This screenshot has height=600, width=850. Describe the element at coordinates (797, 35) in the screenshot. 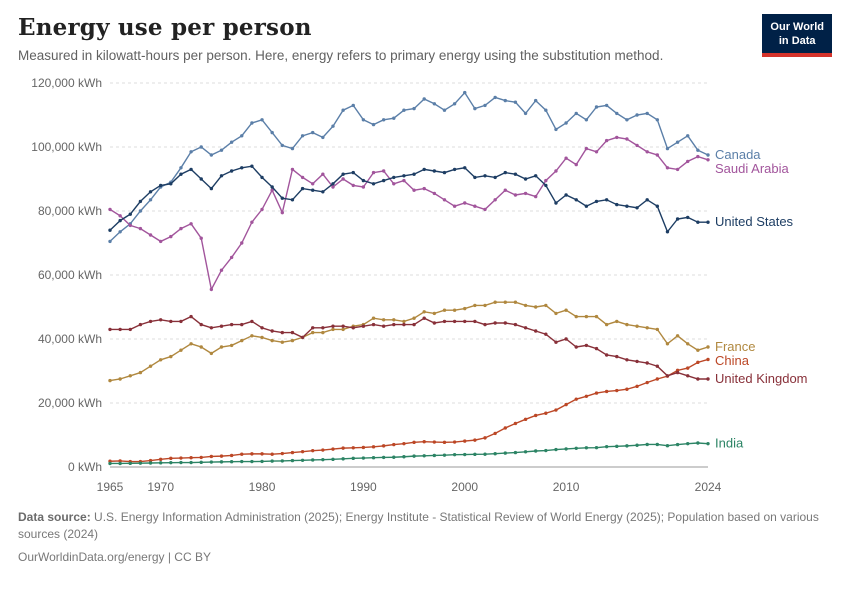

I see `owid-logo: Our World in Data` at that location.